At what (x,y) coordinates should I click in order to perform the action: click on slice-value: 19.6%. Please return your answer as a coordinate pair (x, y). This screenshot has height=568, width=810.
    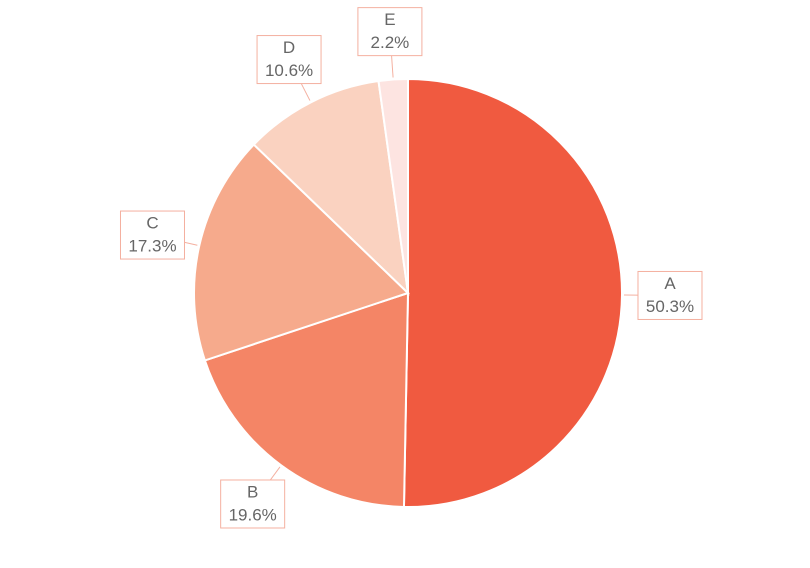
    Looking at the image, I should click on (253, 514).